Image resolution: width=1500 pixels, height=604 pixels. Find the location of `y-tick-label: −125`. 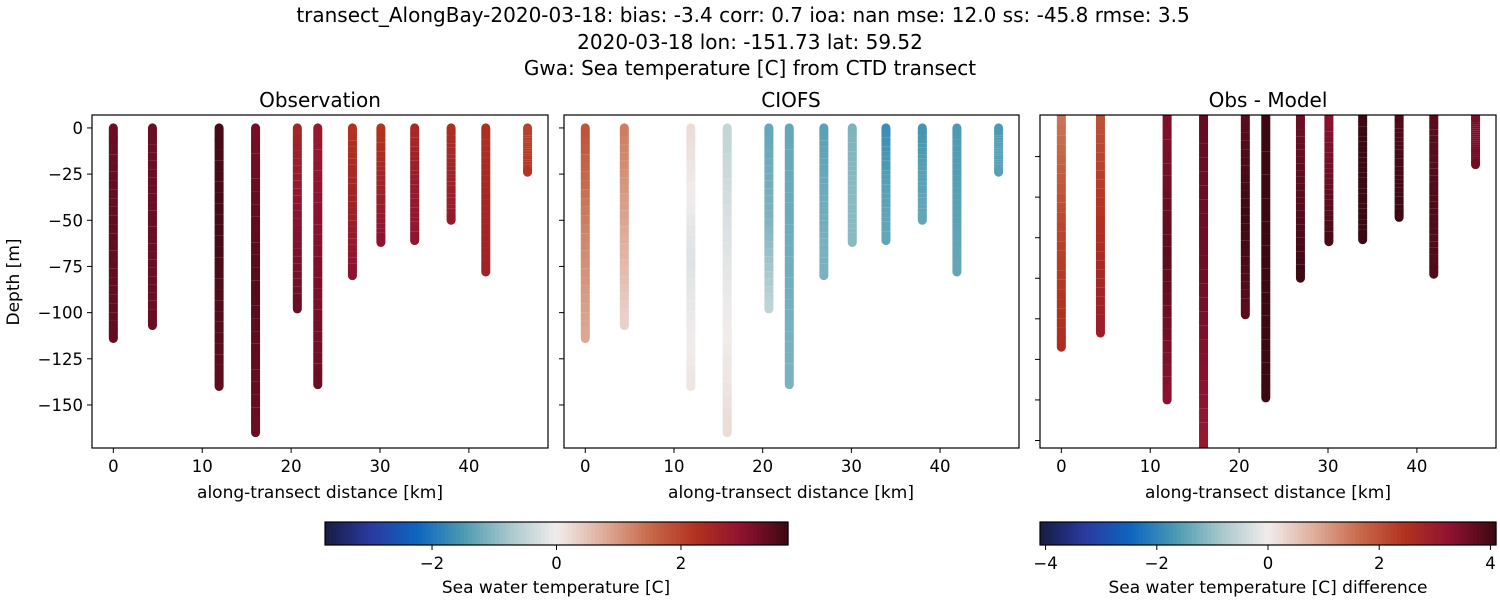

y-tick-label: −125 is located at coordinates (60, 359).